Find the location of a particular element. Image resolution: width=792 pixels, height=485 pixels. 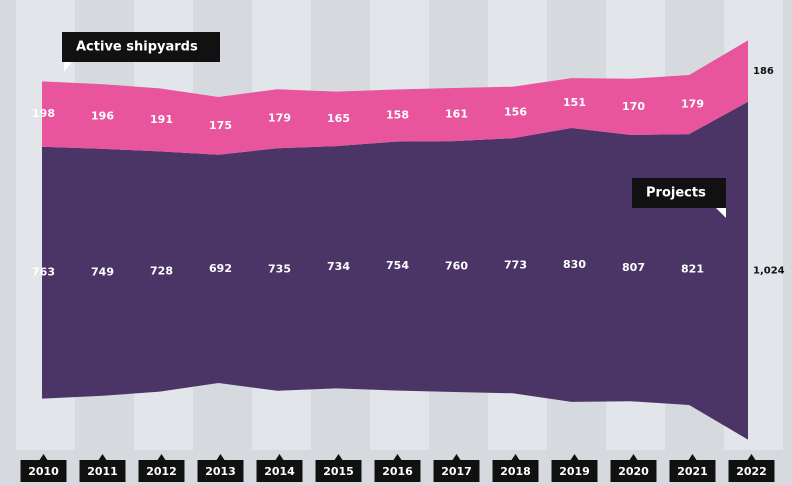

value-label: 760 is located at coordinates (456, 266).